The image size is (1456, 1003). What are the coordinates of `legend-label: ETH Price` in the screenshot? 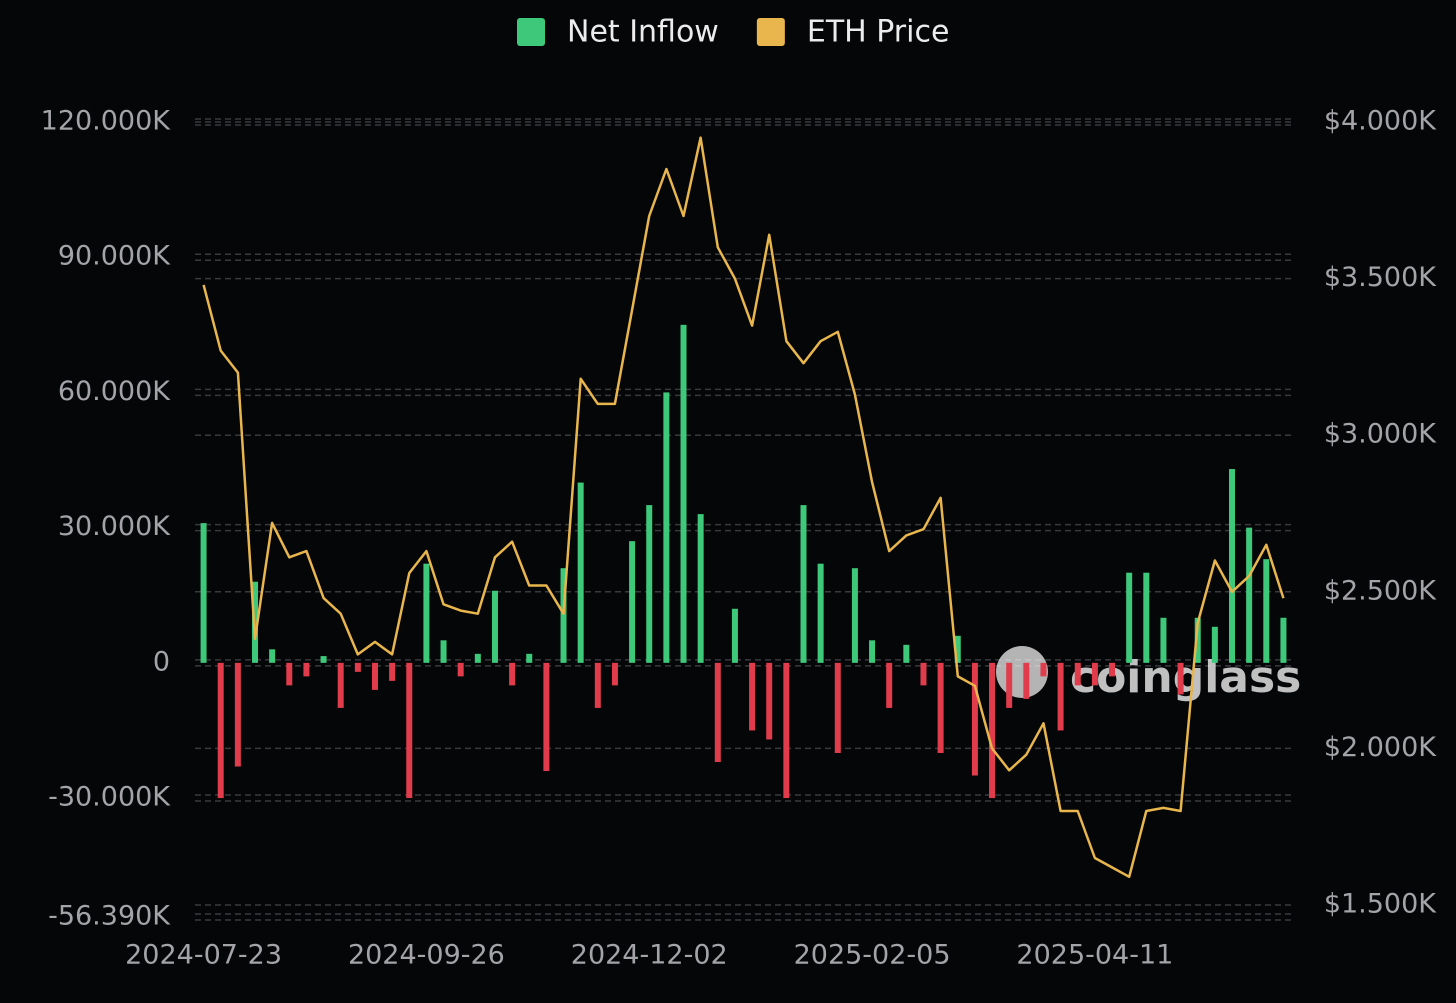 It's located at (878, 32).